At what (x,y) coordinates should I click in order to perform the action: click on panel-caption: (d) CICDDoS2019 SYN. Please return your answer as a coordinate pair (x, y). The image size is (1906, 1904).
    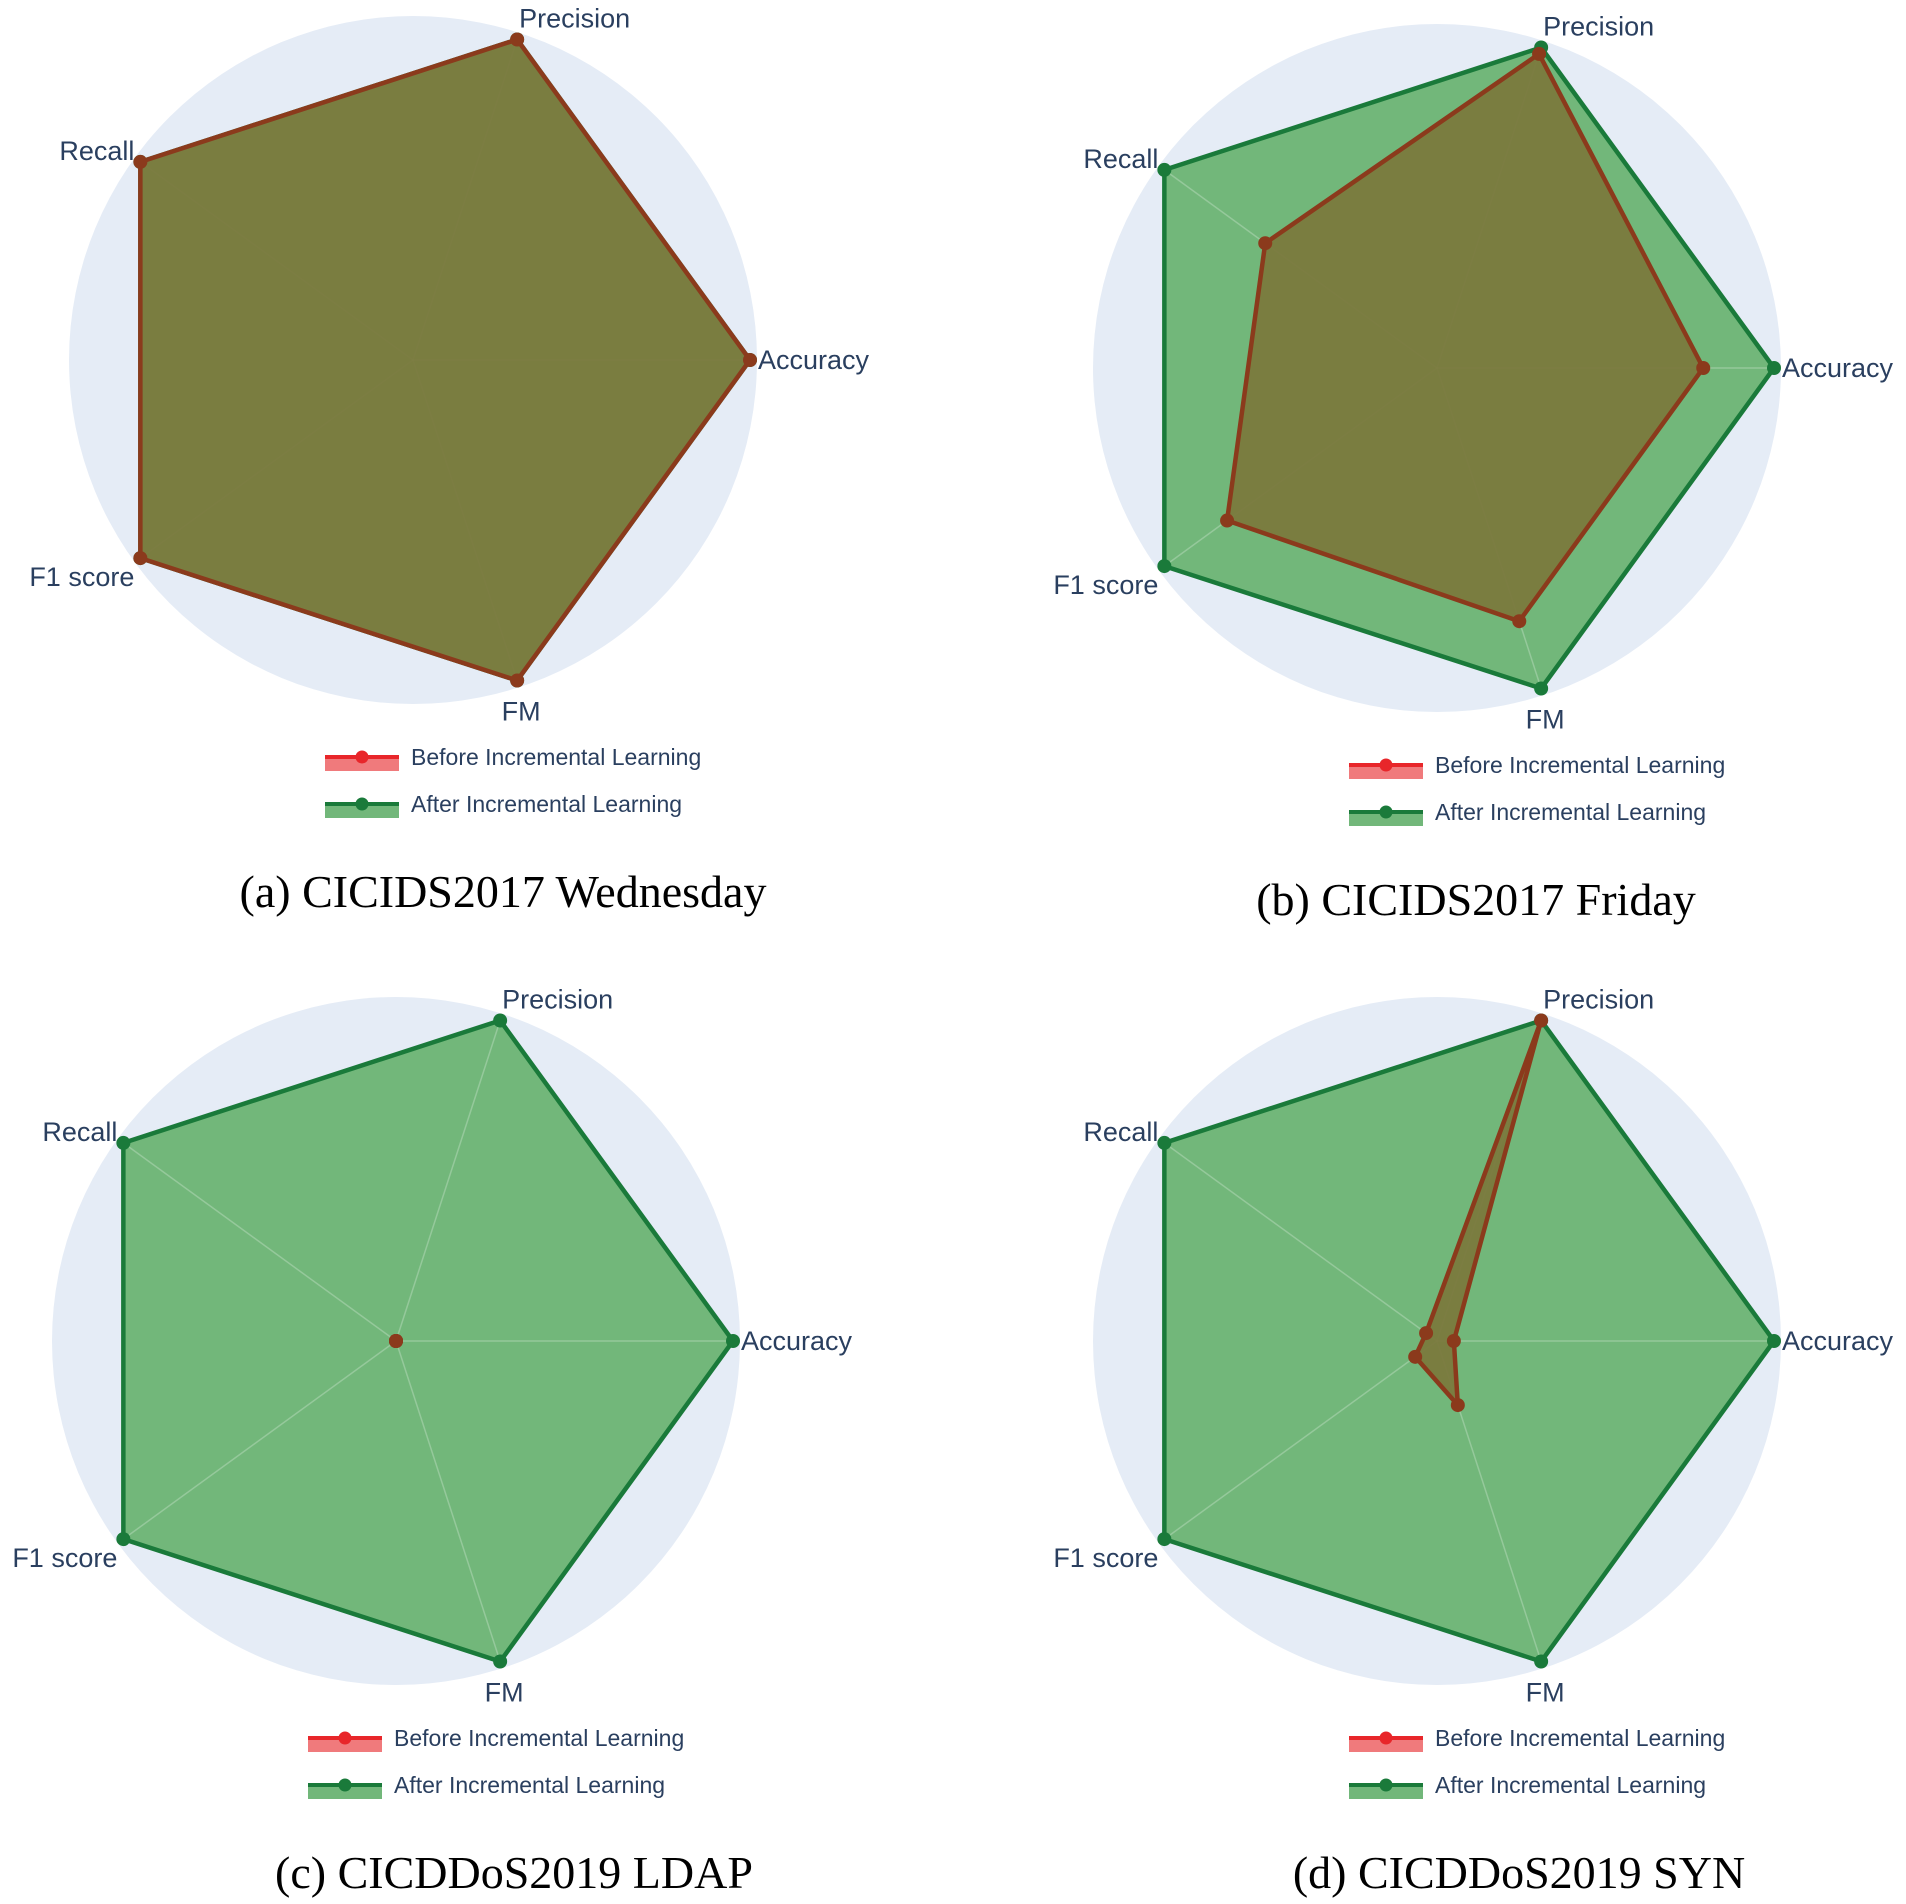
    Looking at the image, I should click on (1519, 1872).